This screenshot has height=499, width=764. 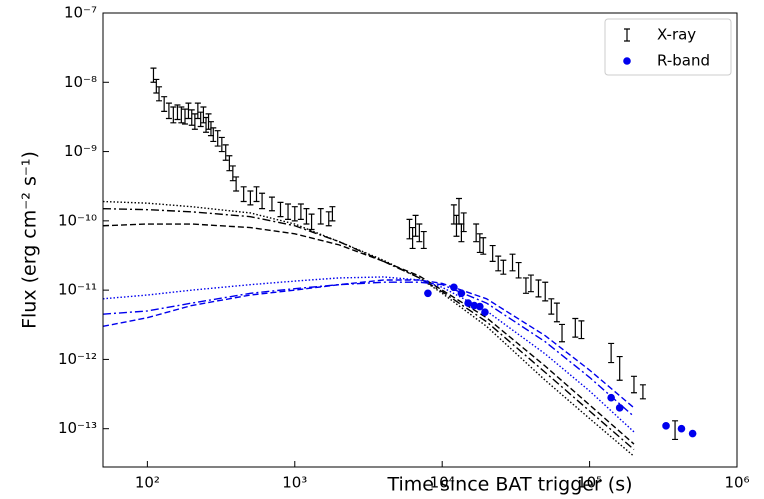 I want to click on x-tick-label: 10³, so click(x=294, y=483).